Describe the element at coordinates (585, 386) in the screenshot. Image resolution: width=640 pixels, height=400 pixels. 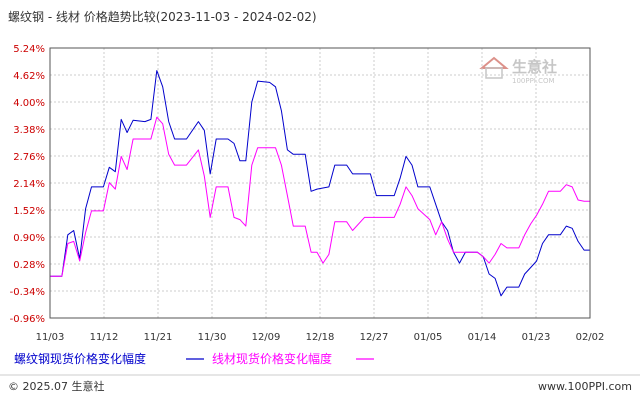
I see `footer-site: www.100PPI.com` at that location.